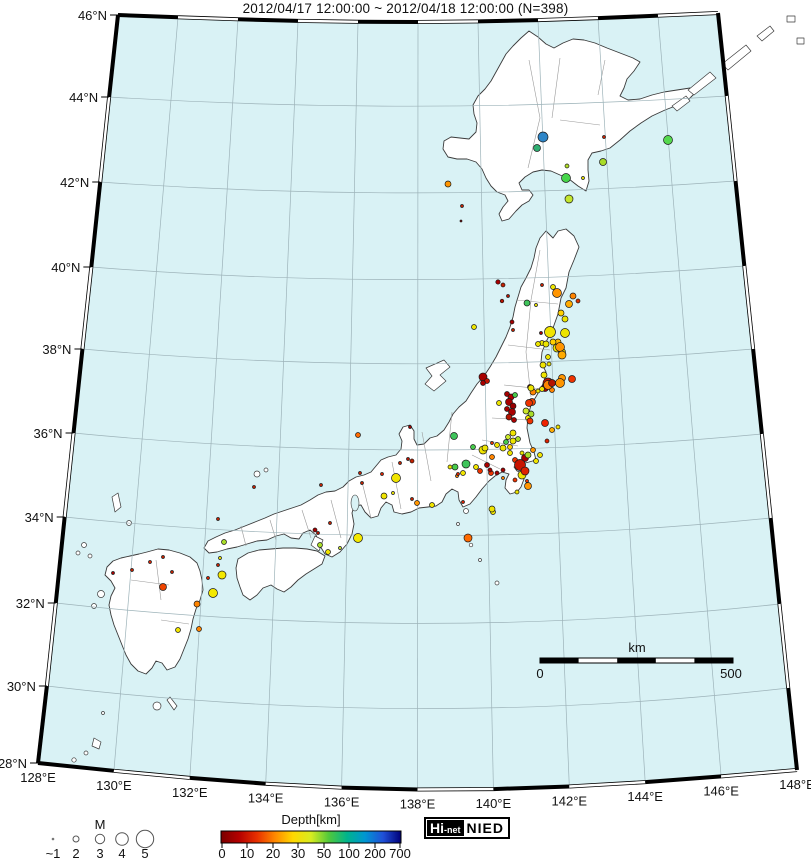 Image resolution: width=811 pixels, height=861 pixels. I want to click on latitude-label: 28°N, so click(13, 763).